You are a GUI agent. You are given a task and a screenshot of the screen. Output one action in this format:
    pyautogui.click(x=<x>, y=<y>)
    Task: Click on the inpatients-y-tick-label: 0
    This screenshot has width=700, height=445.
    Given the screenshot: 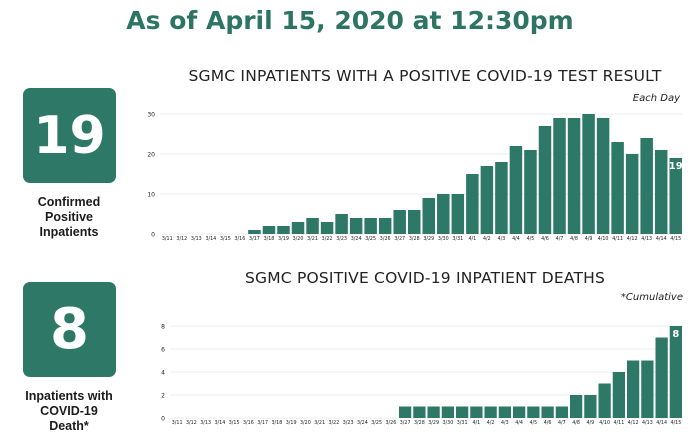 What is the action you would take?
    pyautogui.click(x=153, y=235)
    